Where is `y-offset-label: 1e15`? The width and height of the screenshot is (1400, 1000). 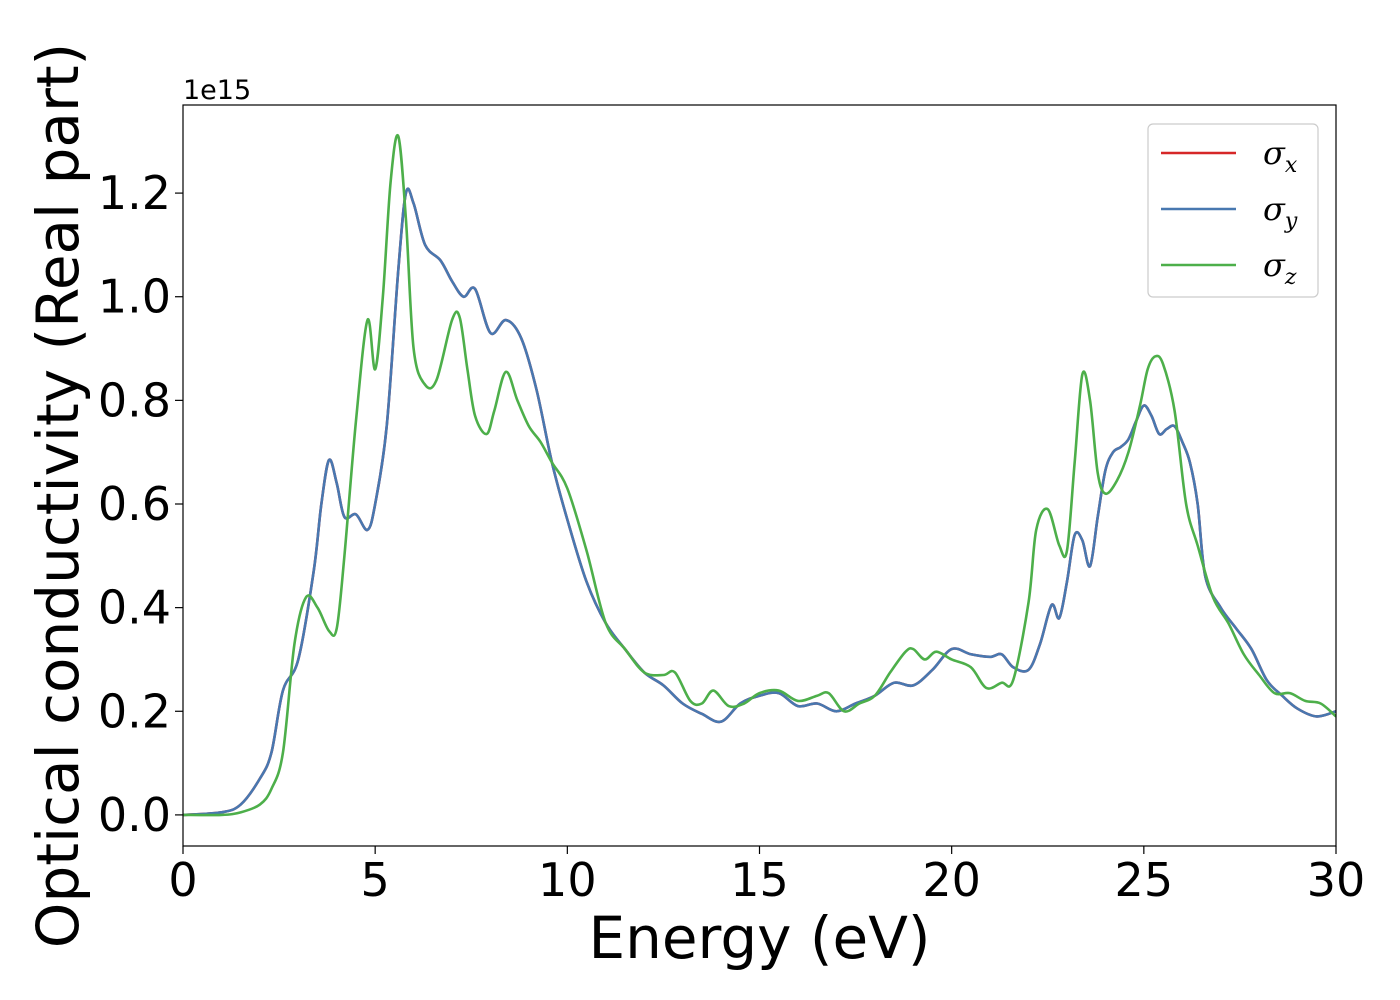
y-offset-label: 1e15 is located at coordinates (217, 90).